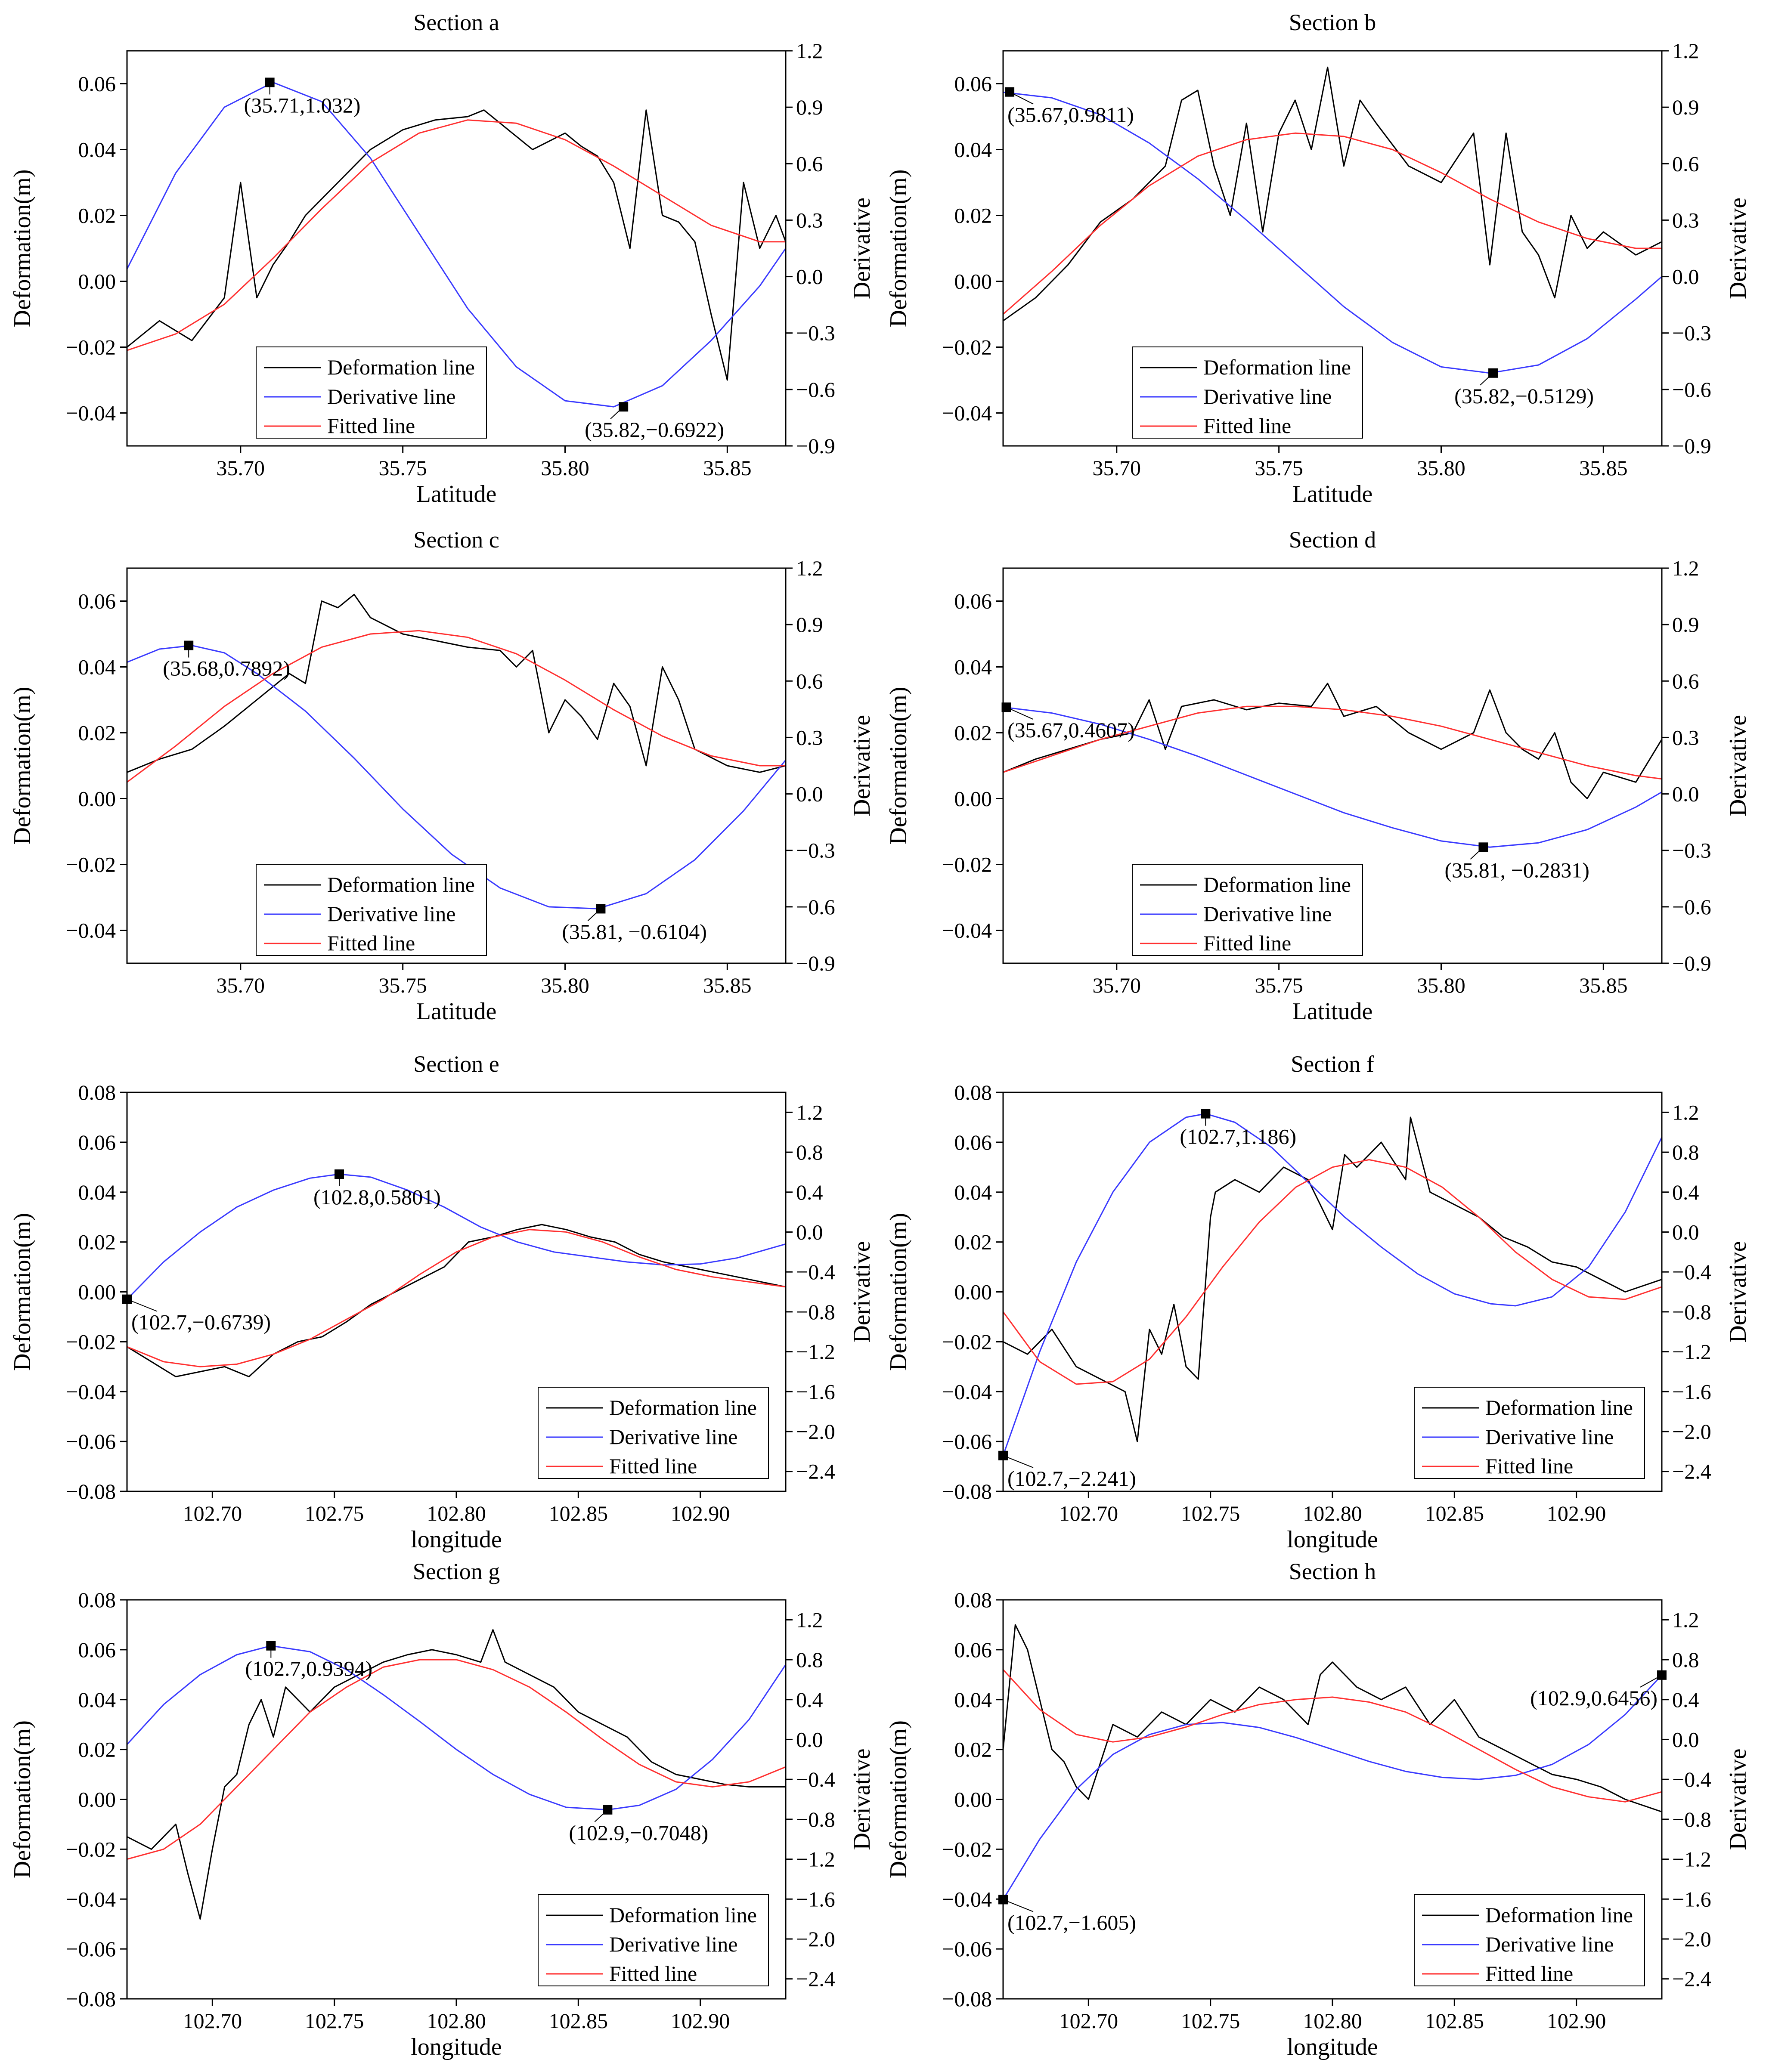 This screenshot has width=1769, height=2072. I want to click on y-tick-label: −0.08, so click(91, 1491).